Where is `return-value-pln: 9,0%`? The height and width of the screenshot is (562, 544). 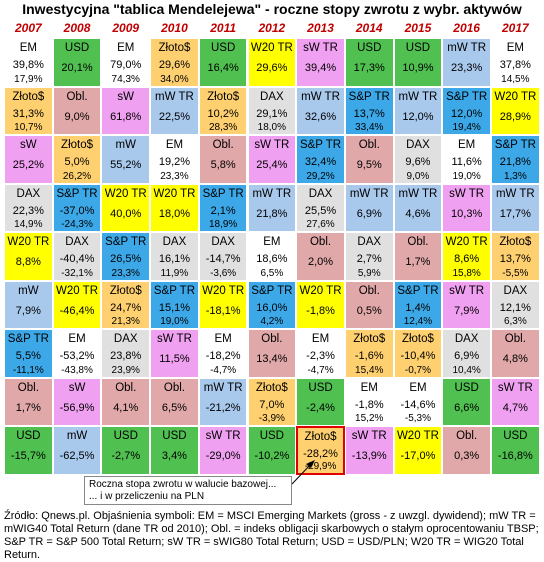 return-value-pln: 9,0% is located at coordinates (418, 176).